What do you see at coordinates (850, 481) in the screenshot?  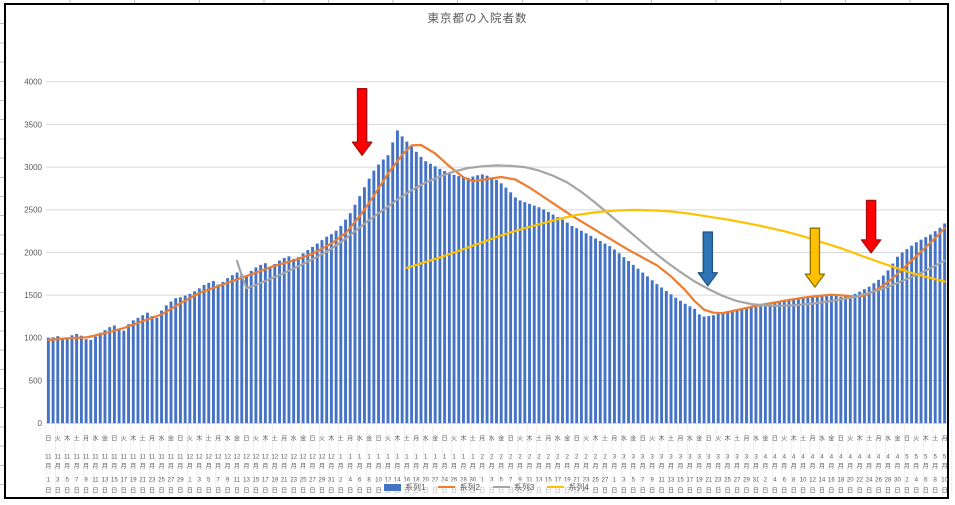 I see `svg-text: 20` at bounding box center [850, 481].